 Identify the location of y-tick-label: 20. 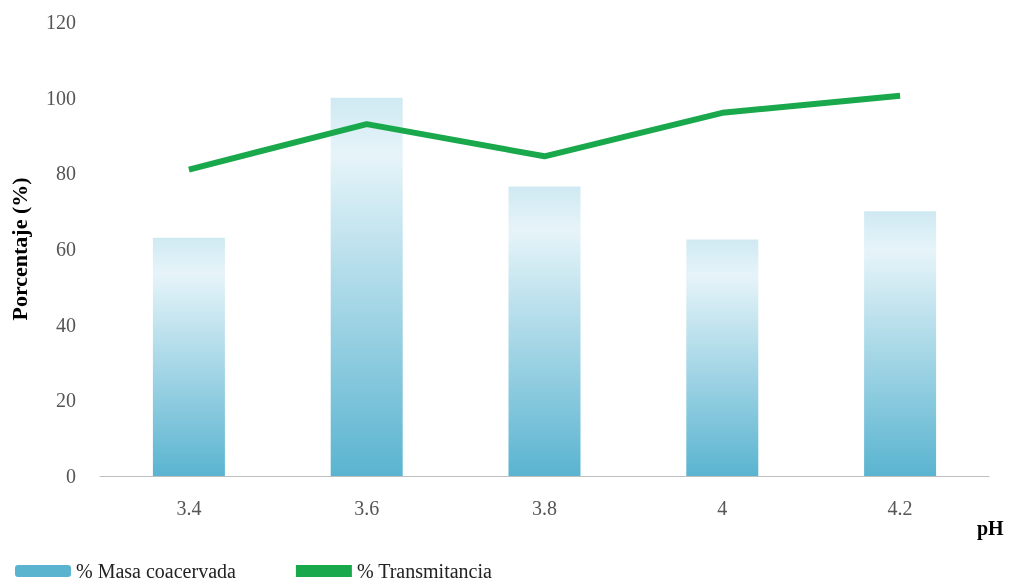
(66, 400).